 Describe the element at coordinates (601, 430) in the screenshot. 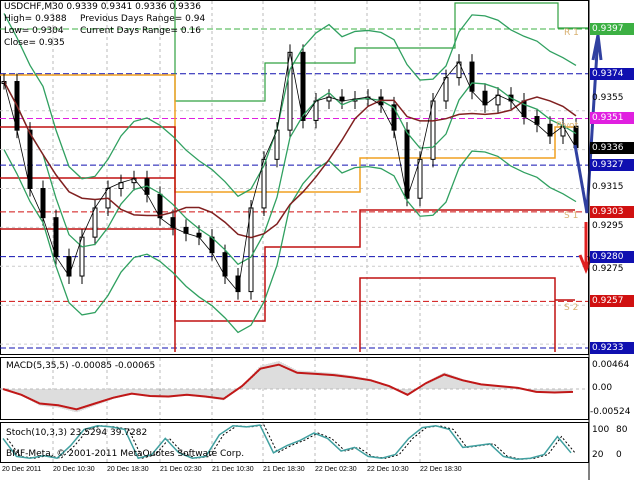

I see `stoch-tick: 100` at that location.